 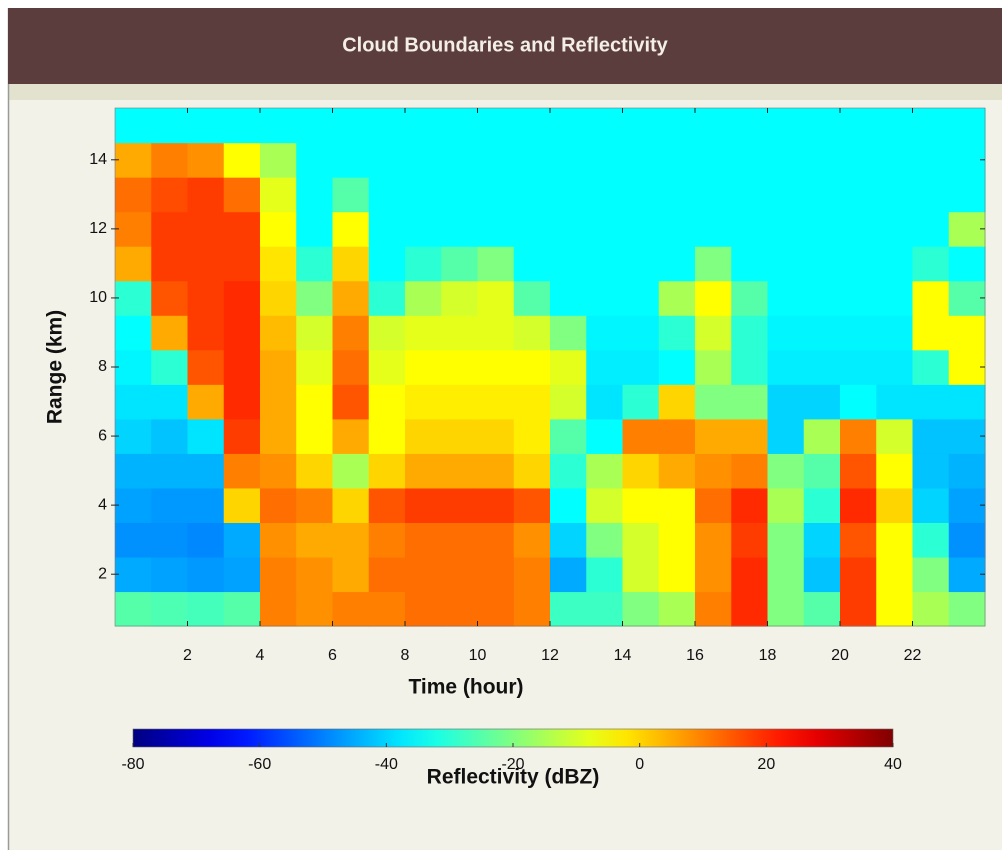 I want to click on colorbar-tick-label: -40, so click(x=386, y=764).